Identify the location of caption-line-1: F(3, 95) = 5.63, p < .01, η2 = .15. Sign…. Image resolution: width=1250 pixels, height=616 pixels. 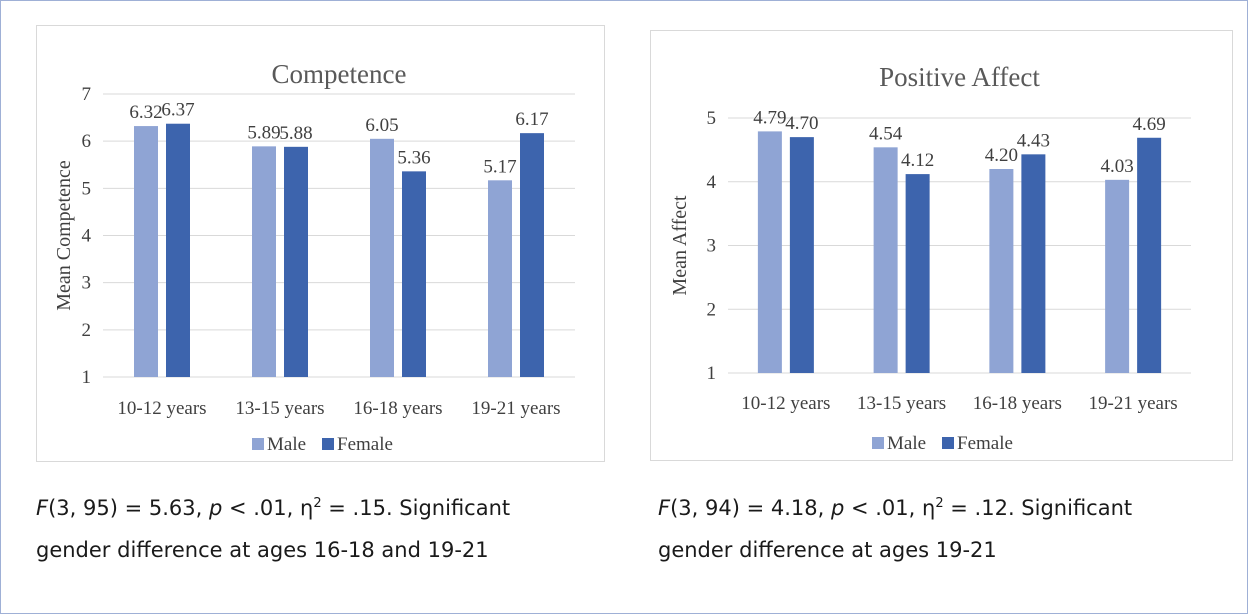
(326, 508).